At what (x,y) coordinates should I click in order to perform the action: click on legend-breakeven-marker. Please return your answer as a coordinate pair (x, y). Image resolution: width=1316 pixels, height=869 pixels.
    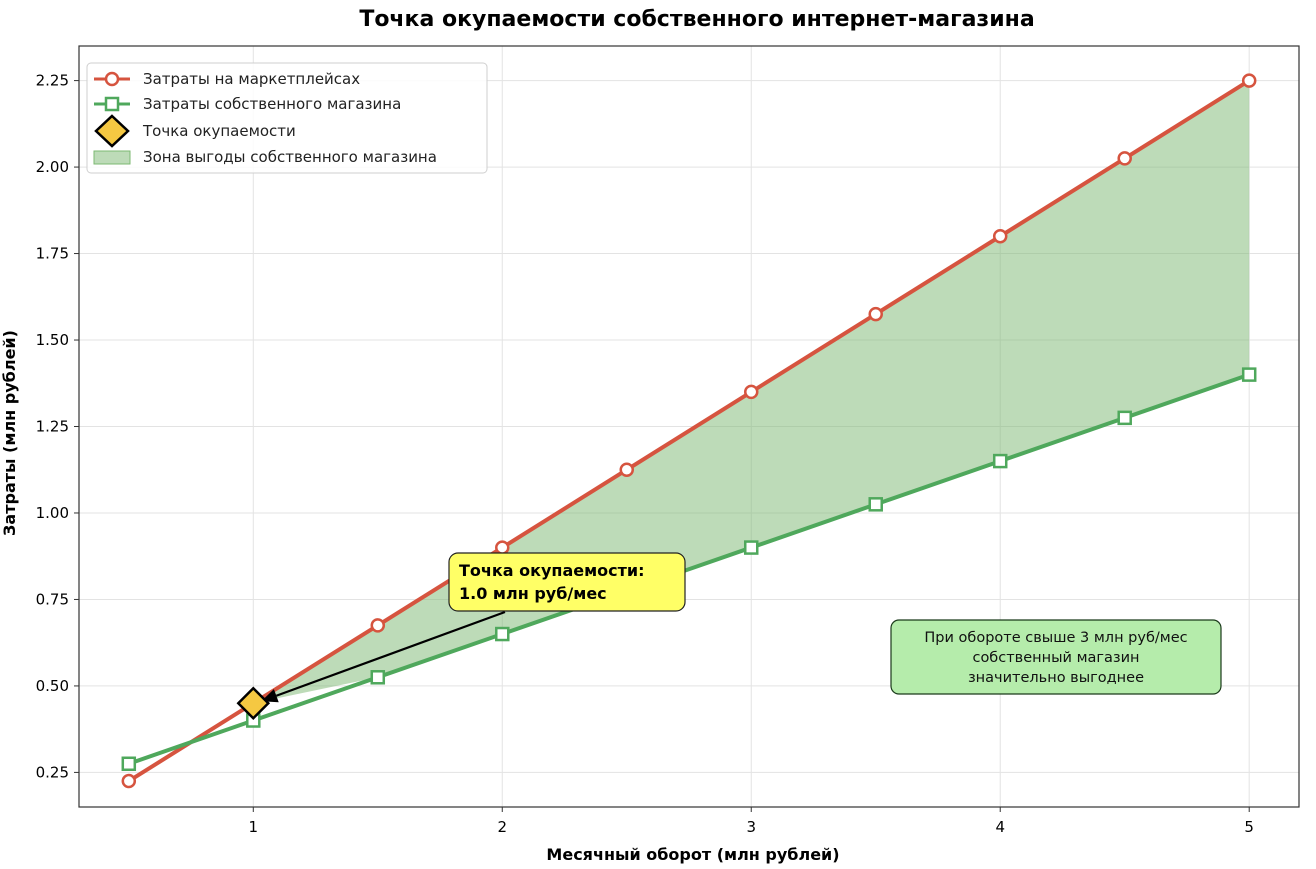
    Looking at the image, I should click on (112, 131).